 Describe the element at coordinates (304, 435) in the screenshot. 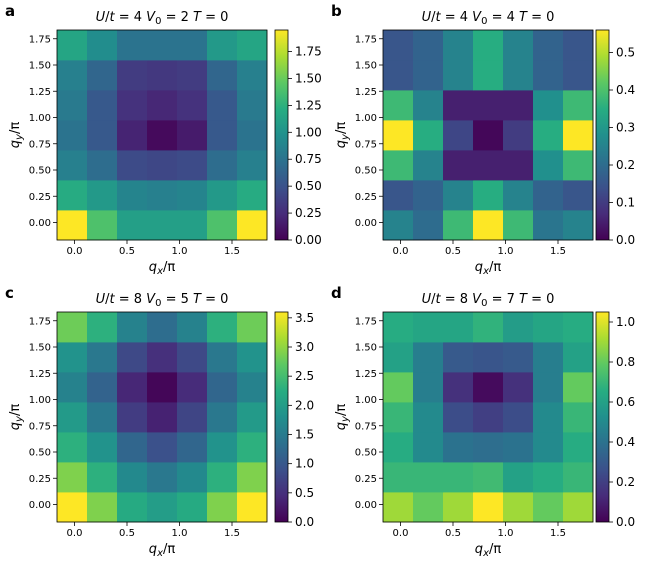

I see `colorbar-tick-label: 1.5` at that location.